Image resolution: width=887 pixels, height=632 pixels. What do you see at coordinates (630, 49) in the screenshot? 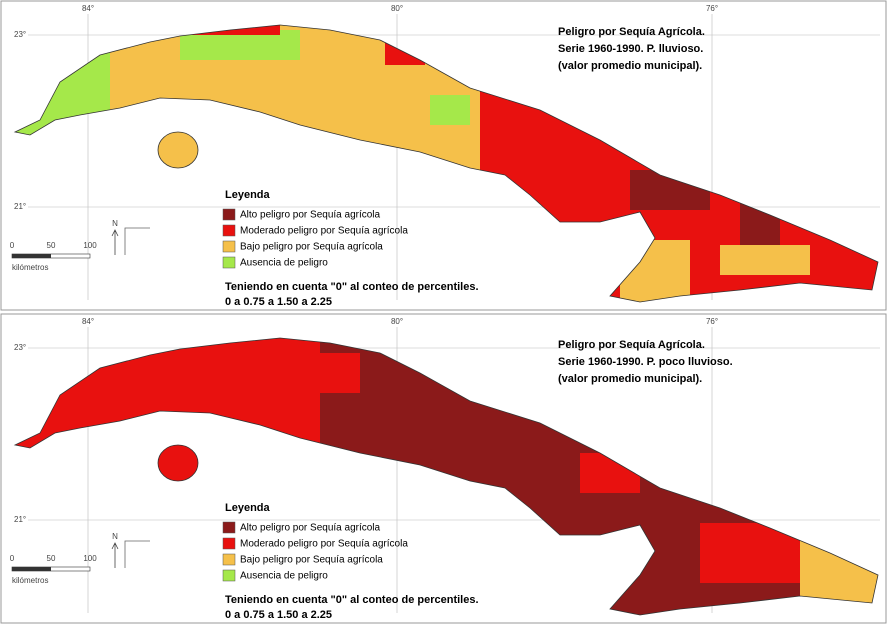
I see `map-title: Serie 1960-1990. P. lluvioso.` at bounding box center [630, 49].